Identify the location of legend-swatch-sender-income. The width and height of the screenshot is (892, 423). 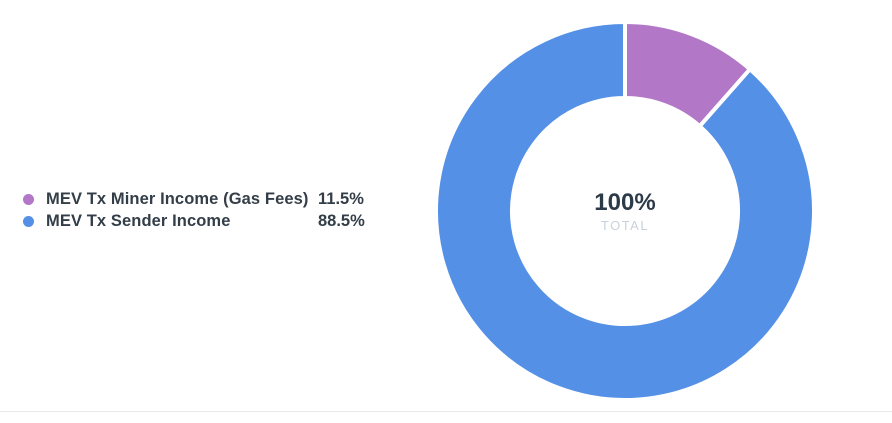
(28, 221).